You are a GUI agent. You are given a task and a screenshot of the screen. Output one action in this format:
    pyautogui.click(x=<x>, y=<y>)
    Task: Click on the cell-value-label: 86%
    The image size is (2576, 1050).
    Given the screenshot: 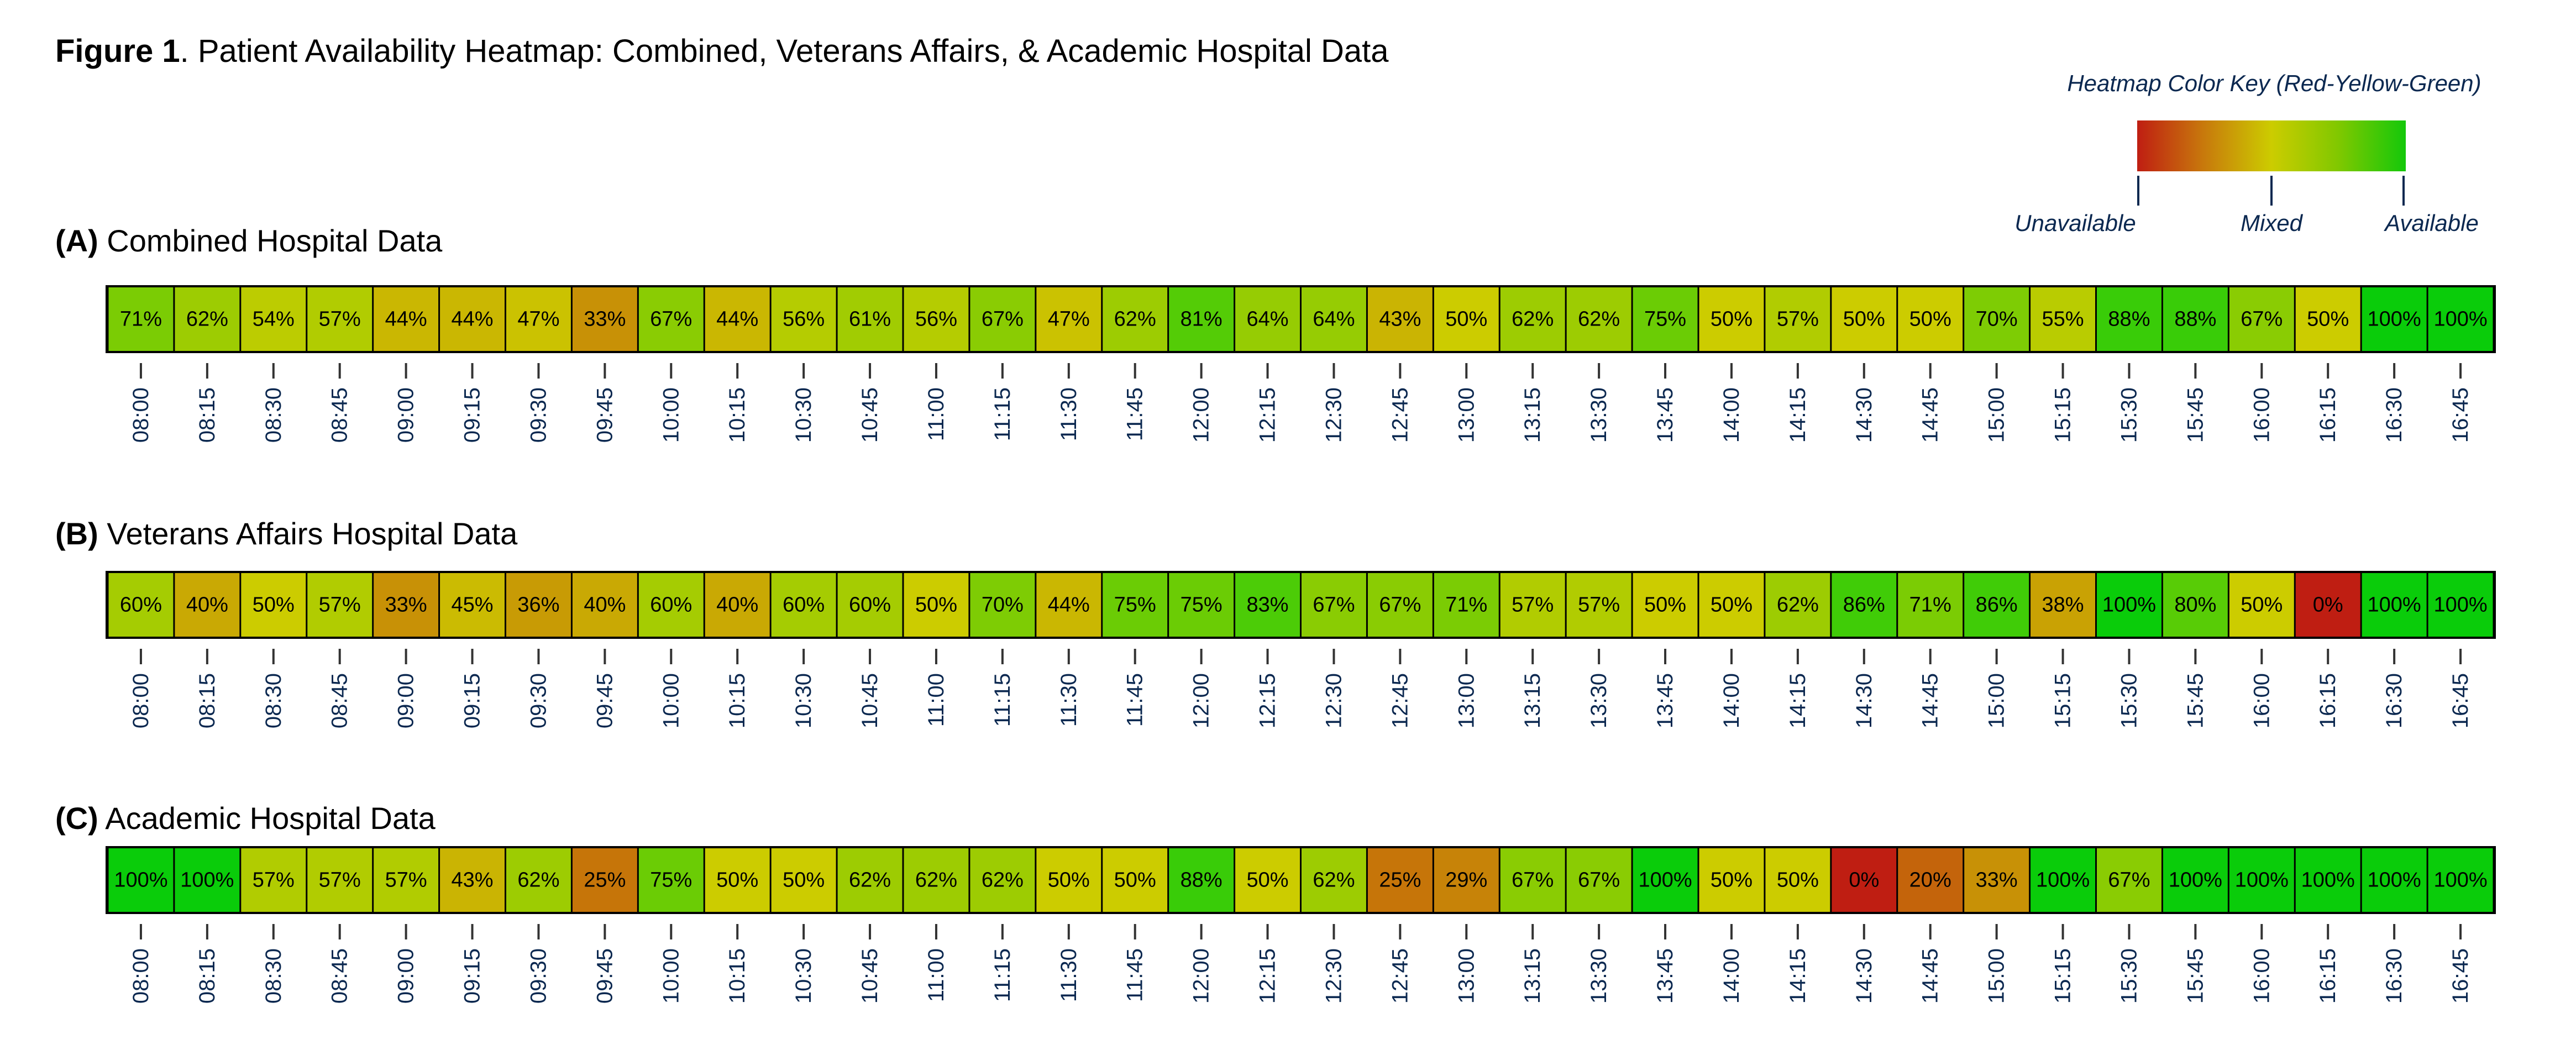 What is the action you would take?
    pyautogui.click(x=1864, y=606)
    